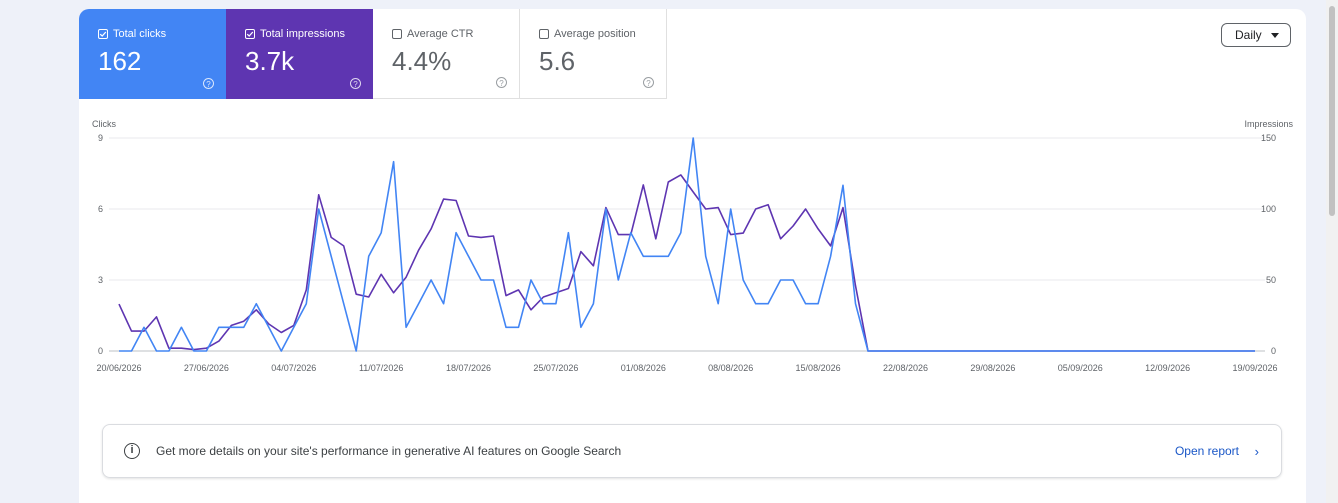 This screenshot has width=1338, height=503. I want to click on left-axis-tick-label: 9, so click(100, 138).